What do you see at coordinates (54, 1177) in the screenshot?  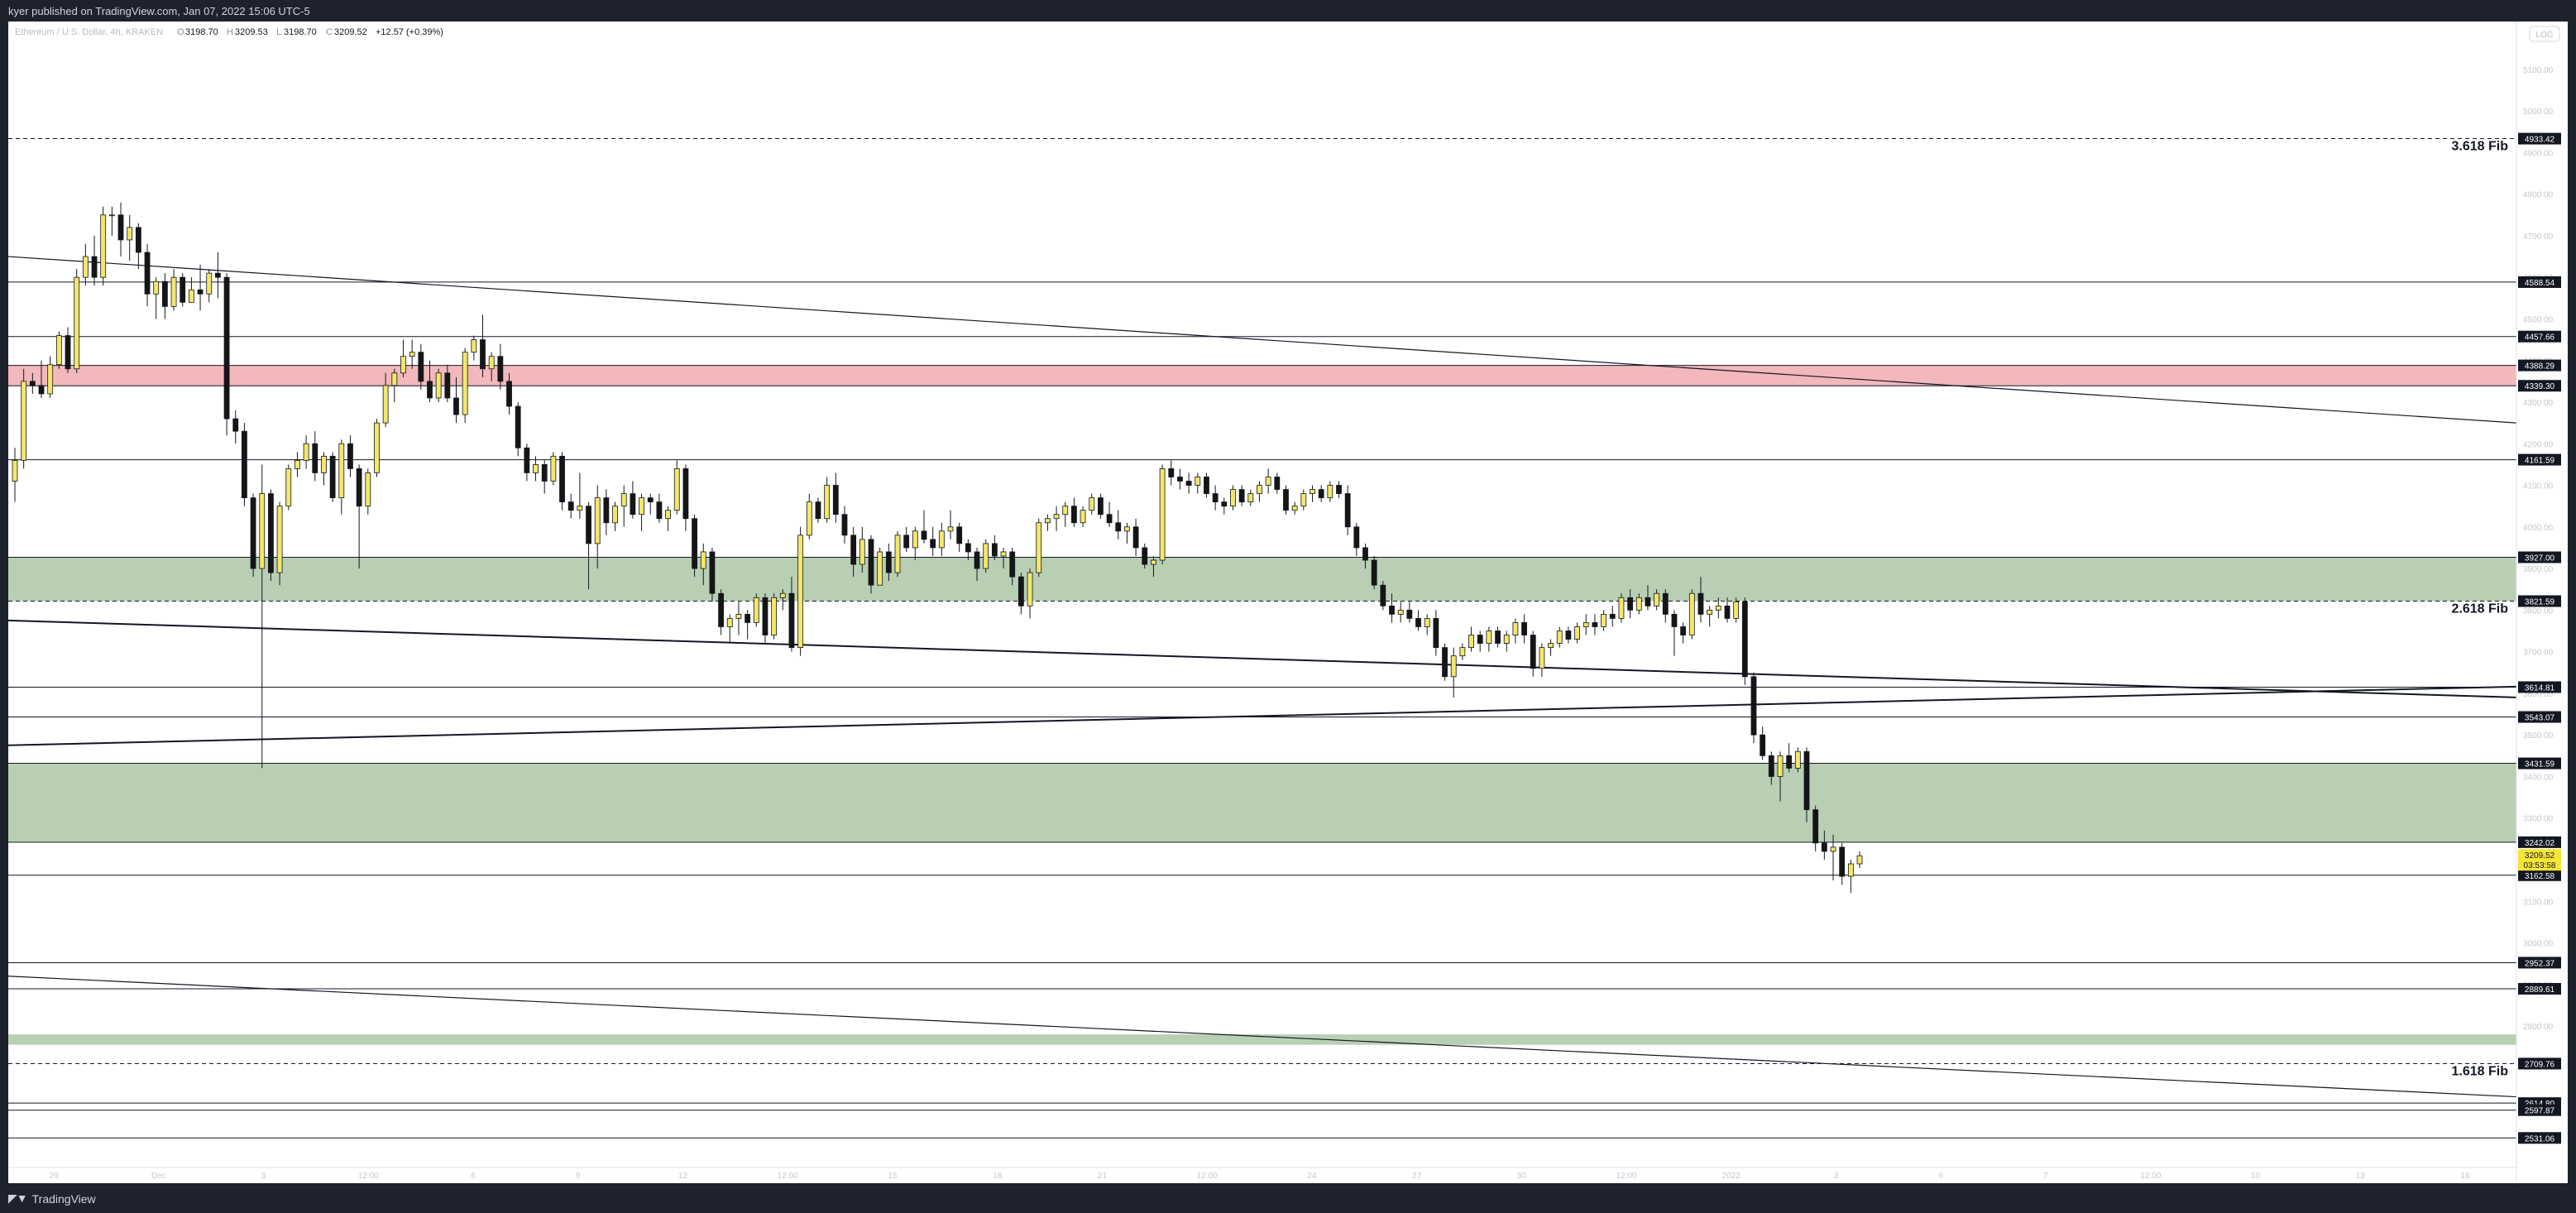 I see `x-tick-label: 29` at bounding box center [54, 1177].